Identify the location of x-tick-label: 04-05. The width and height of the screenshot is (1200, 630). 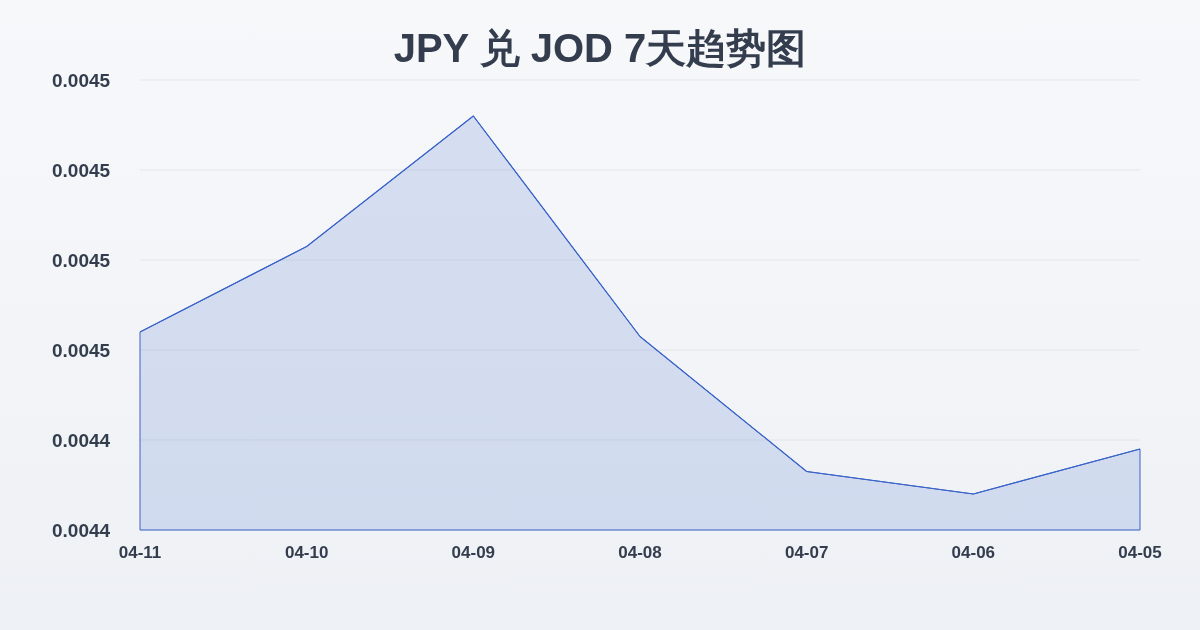
(1140, 552).